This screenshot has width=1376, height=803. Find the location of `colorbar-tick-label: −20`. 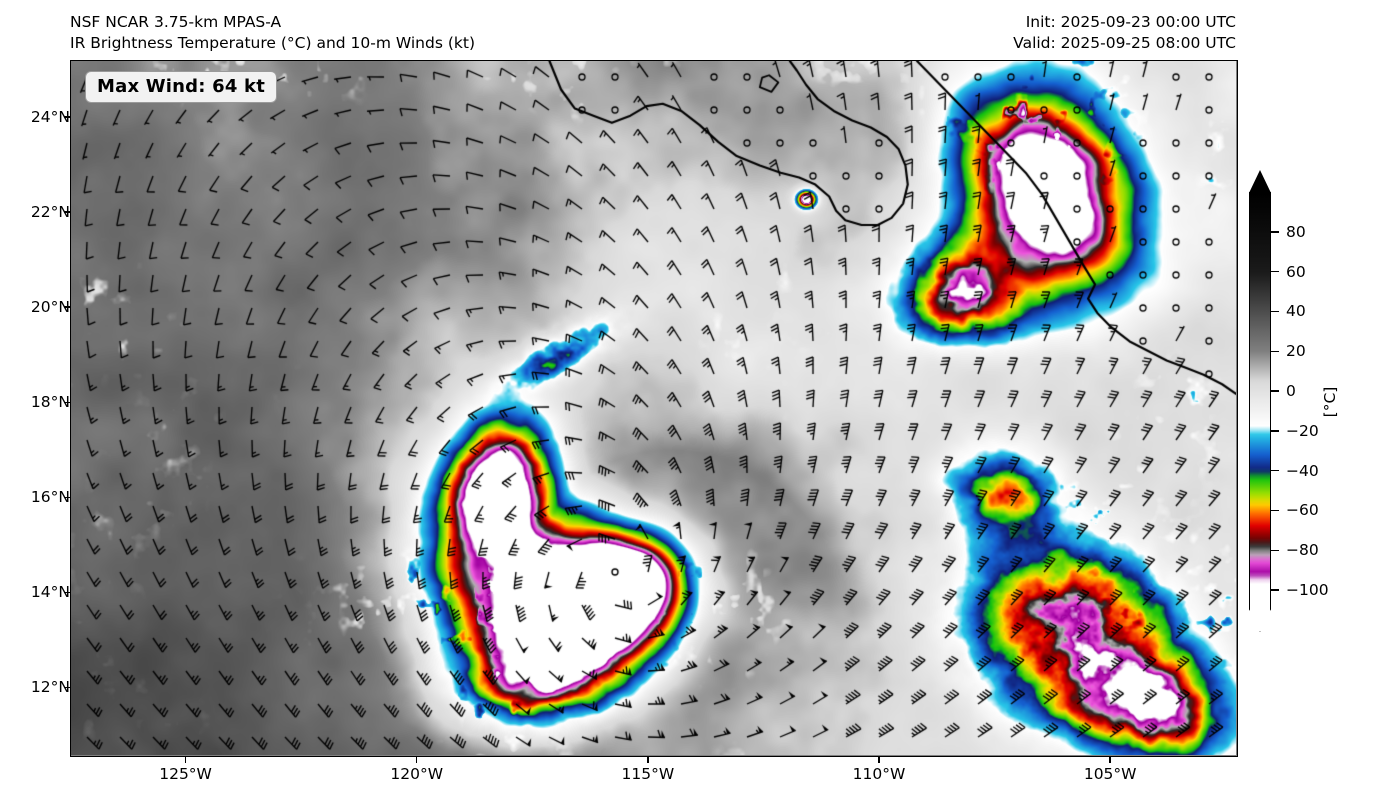

colorbar-tick-label: −20 is located at coordinates (1302, 430).